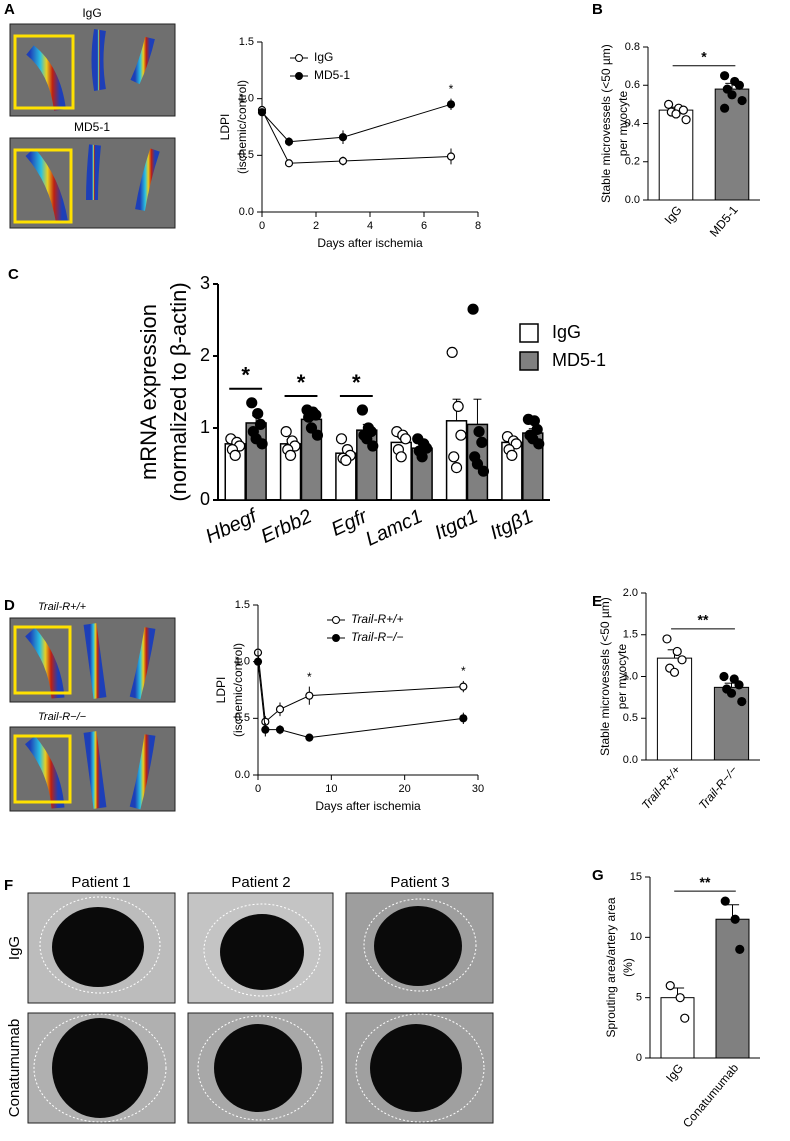  I want to click on x-tick-label: 30, so click(478, 789).